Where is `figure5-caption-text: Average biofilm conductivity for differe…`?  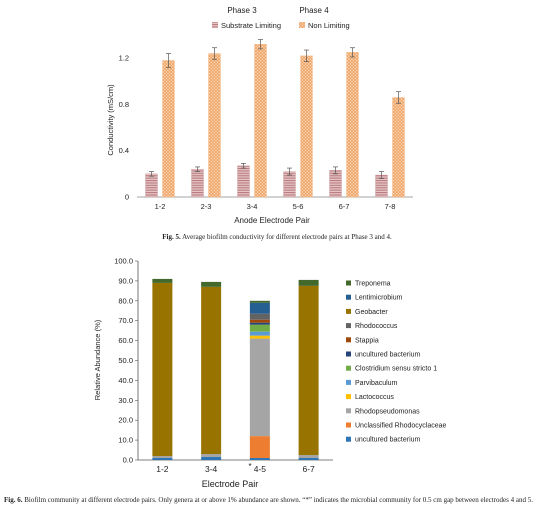 figure5-caption-text: Average biofilm conductivity for differe… is located at coordinates (287, 237).